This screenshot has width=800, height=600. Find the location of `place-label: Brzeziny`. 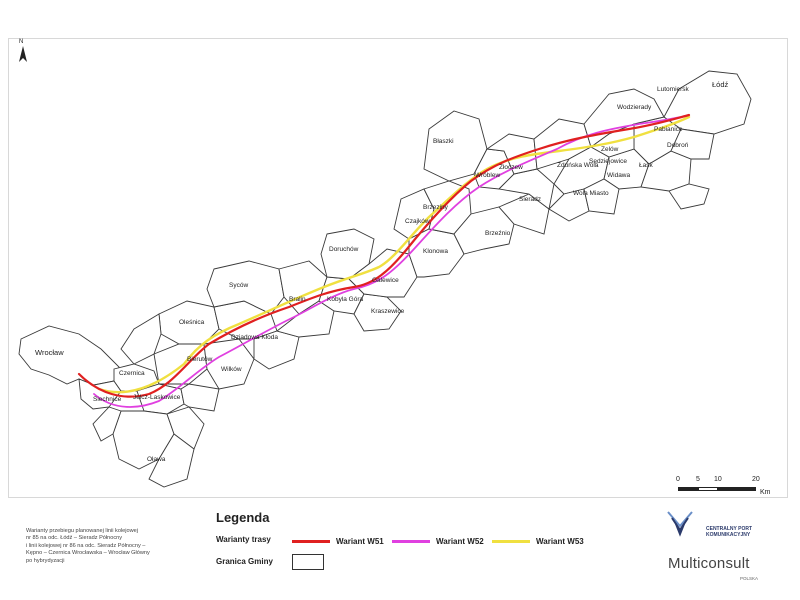

place-label: Brzeziny is located at coordinates (436, 207).